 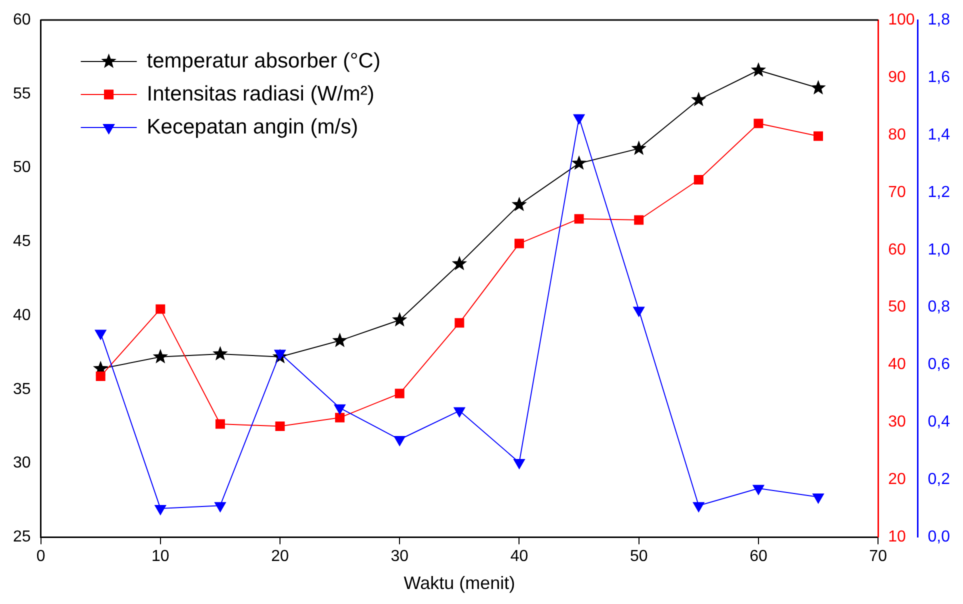 I want to click on y2-tick-label: 90, so click(x=897, y=77).